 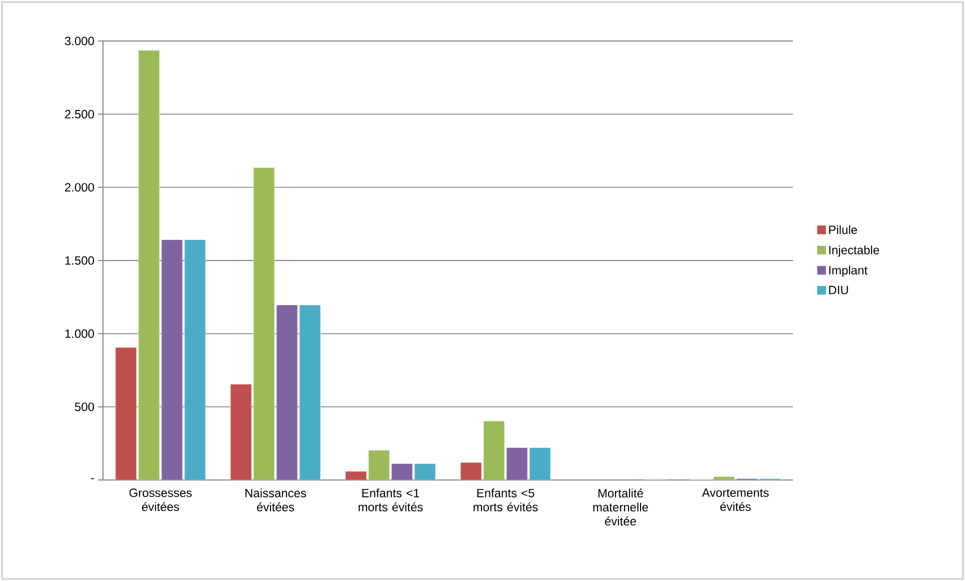 I want to click on legend-label: DIU, so click(x=838, y=290).